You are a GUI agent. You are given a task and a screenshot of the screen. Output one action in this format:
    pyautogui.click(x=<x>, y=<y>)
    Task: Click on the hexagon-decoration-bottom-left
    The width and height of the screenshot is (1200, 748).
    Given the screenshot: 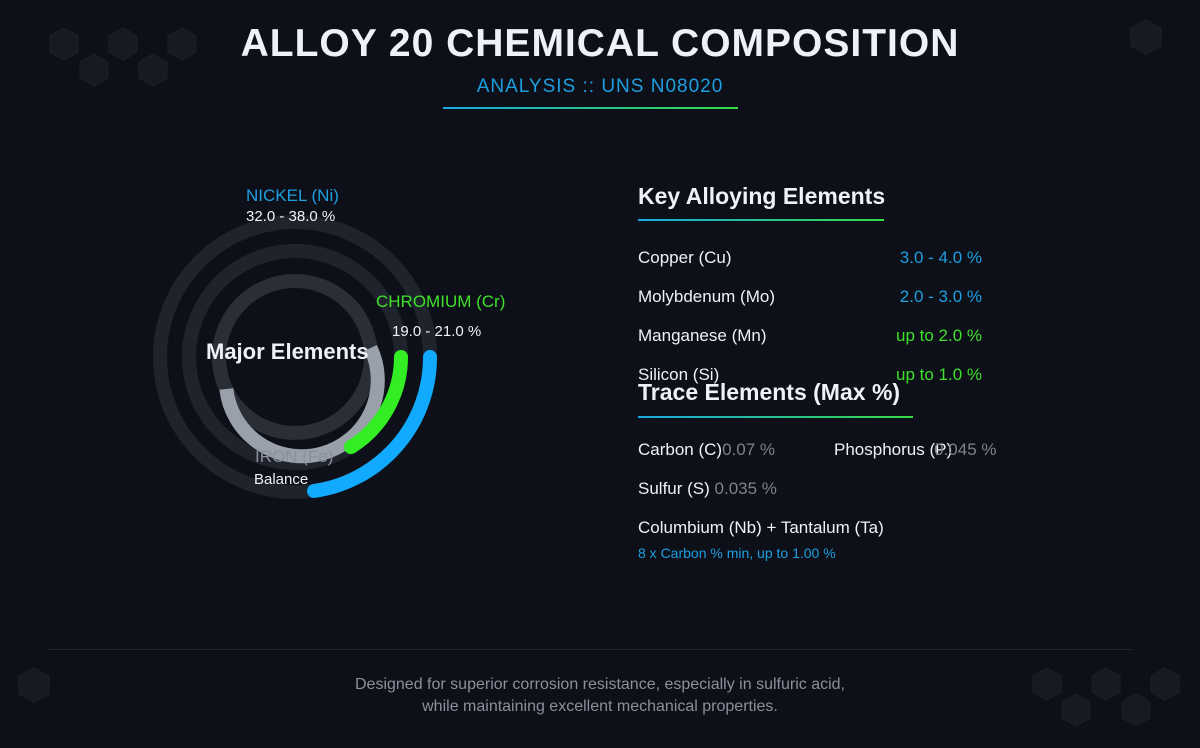 What is the action you would take?
    pyautogui.click(x=34, y=685)
    